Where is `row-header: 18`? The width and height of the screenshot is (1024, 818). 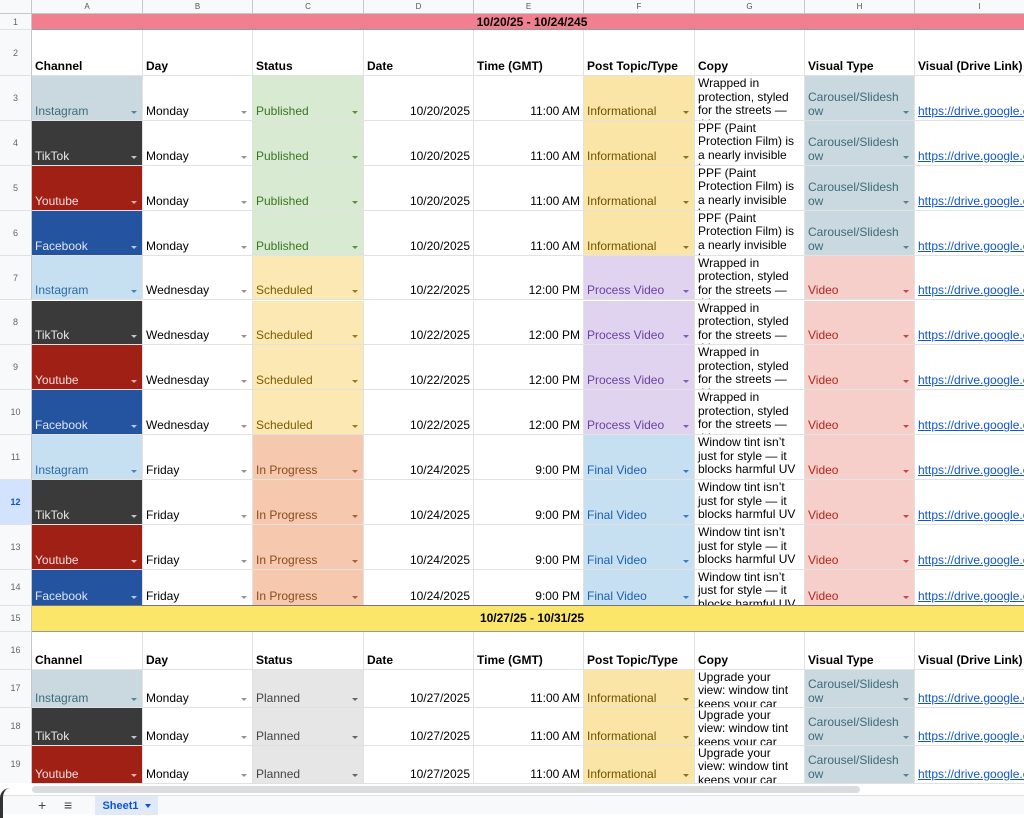
row-header: 18 is located at coordinates (16, 726).